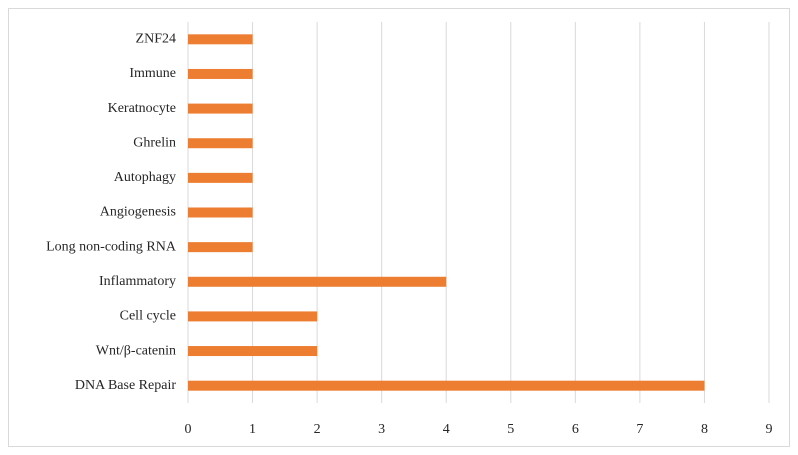 Image resolution: width=798 pixels, height=455 pixels. I want to click on y-tick-label: Immune, so click(152, 73).